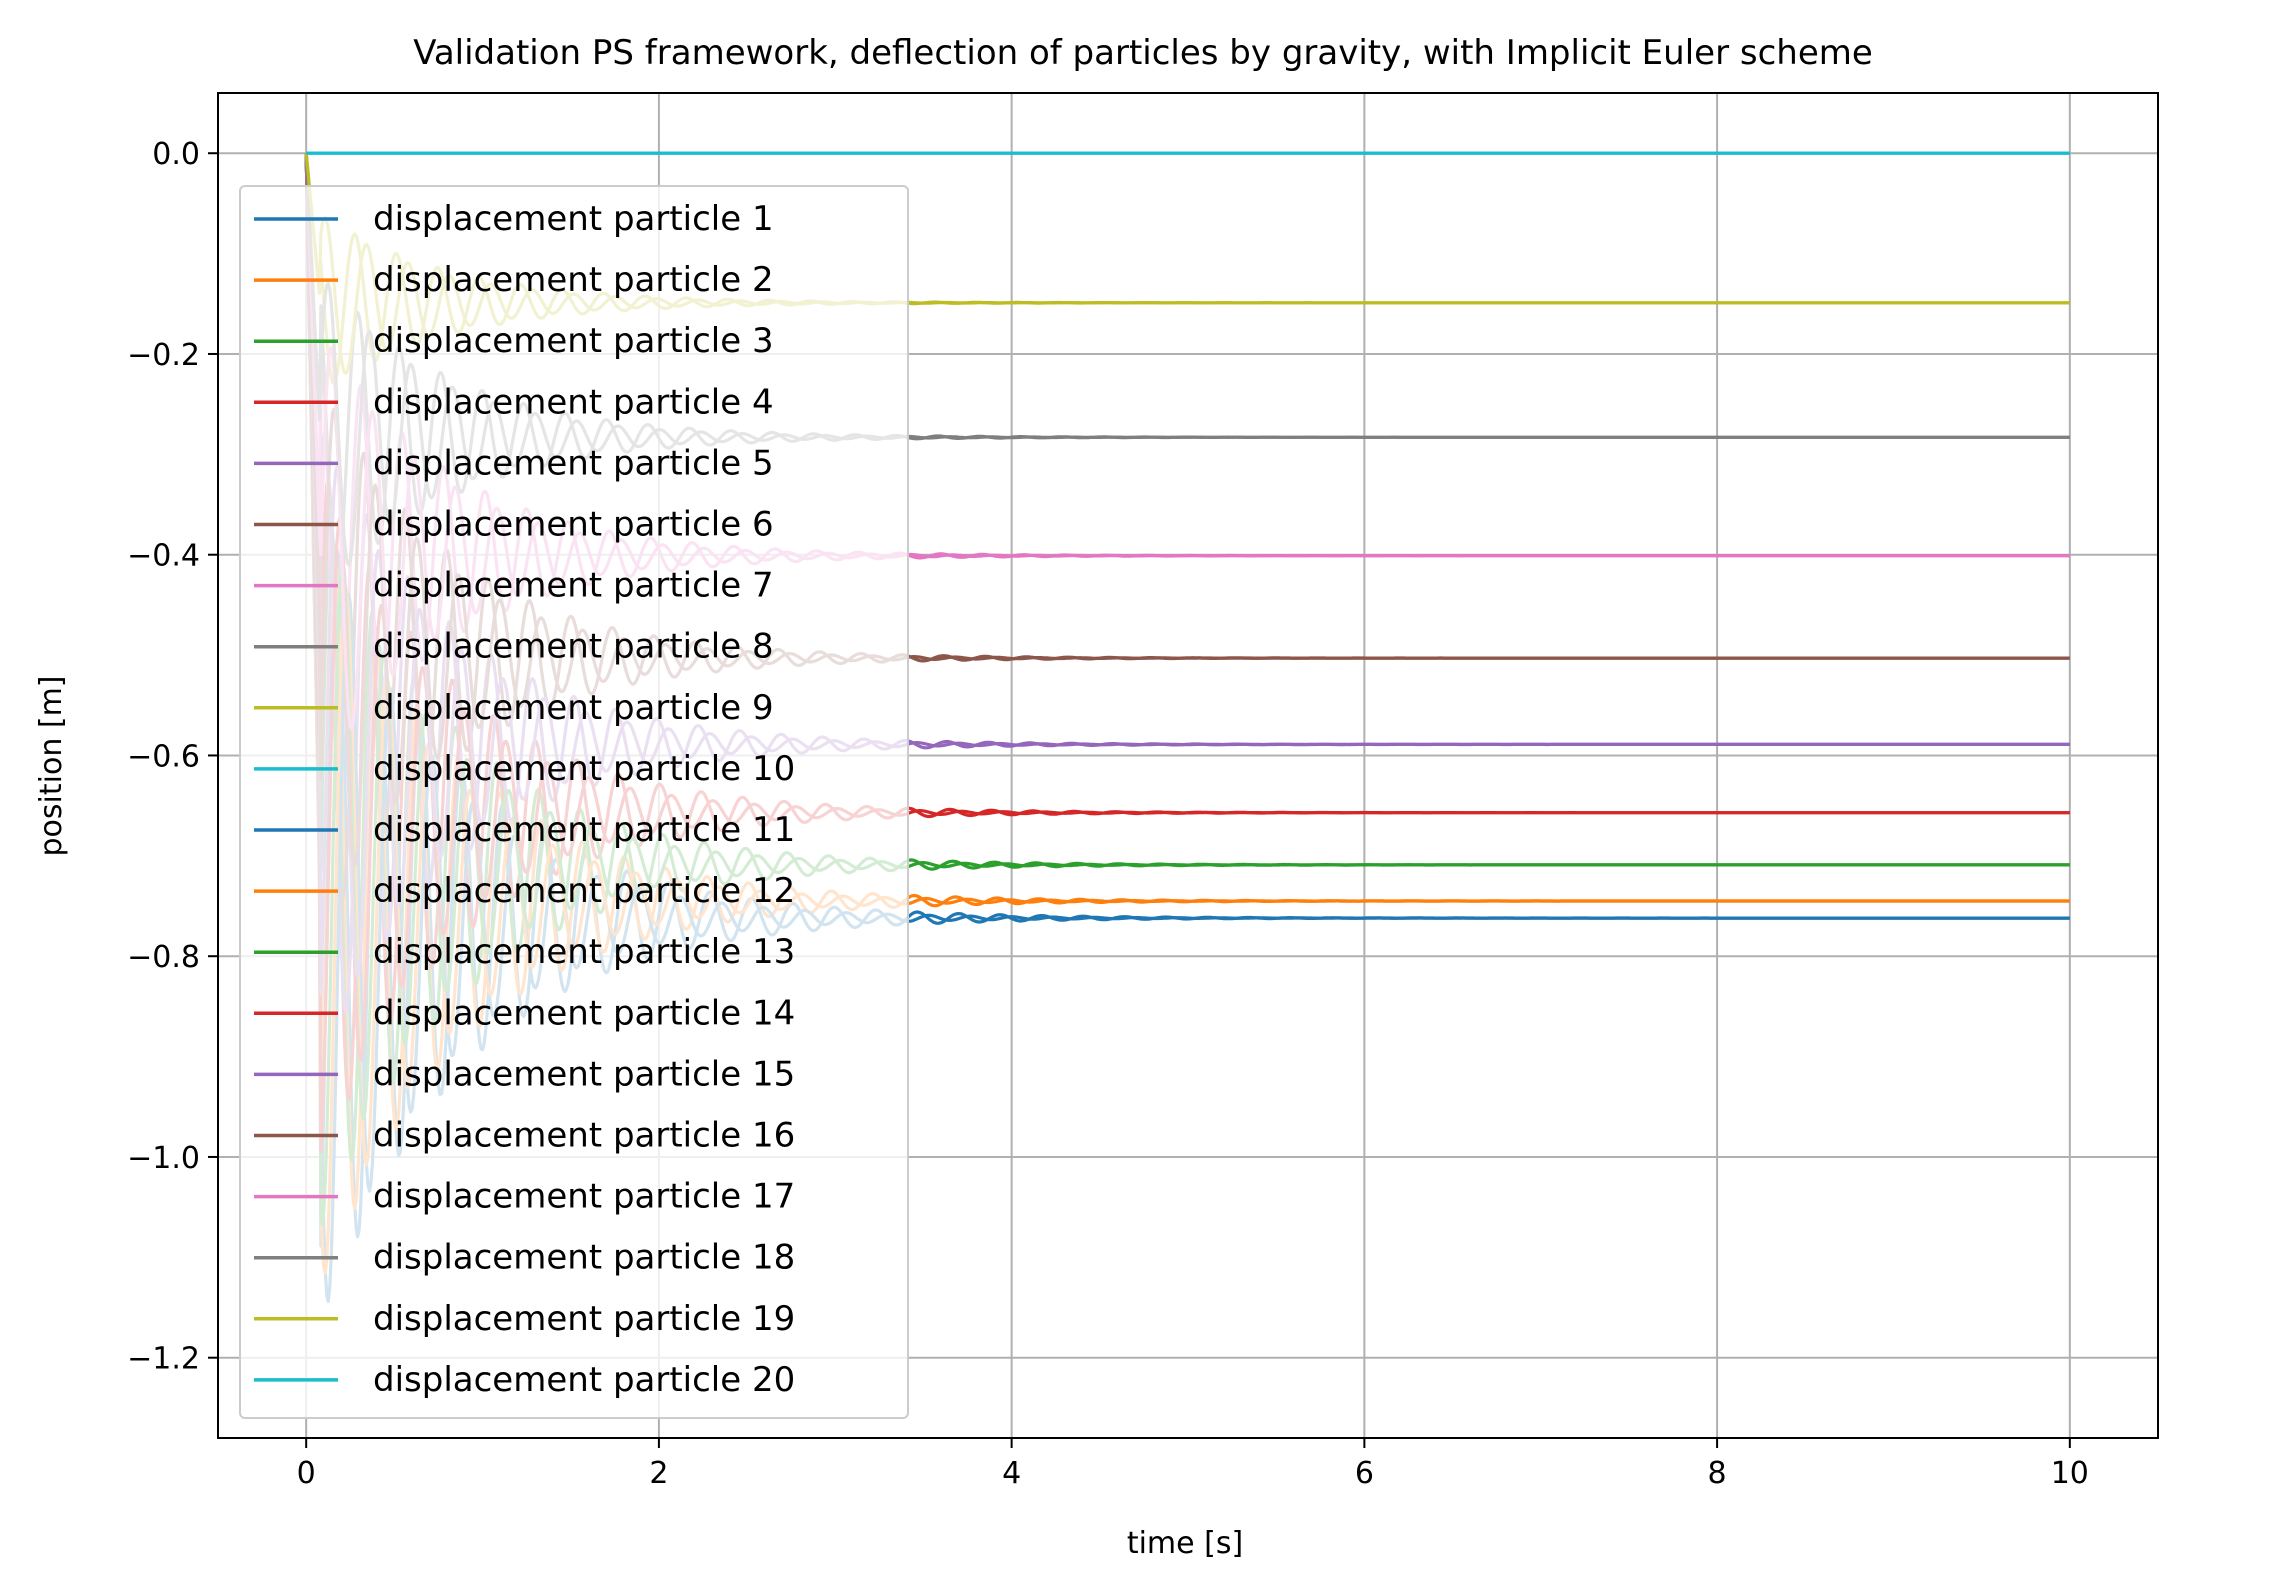 The image size is (2286, 1588). Describe the element at coordinates (573, 708) in the screenshot. I see `legend-label: displacement particle 9` at that location.